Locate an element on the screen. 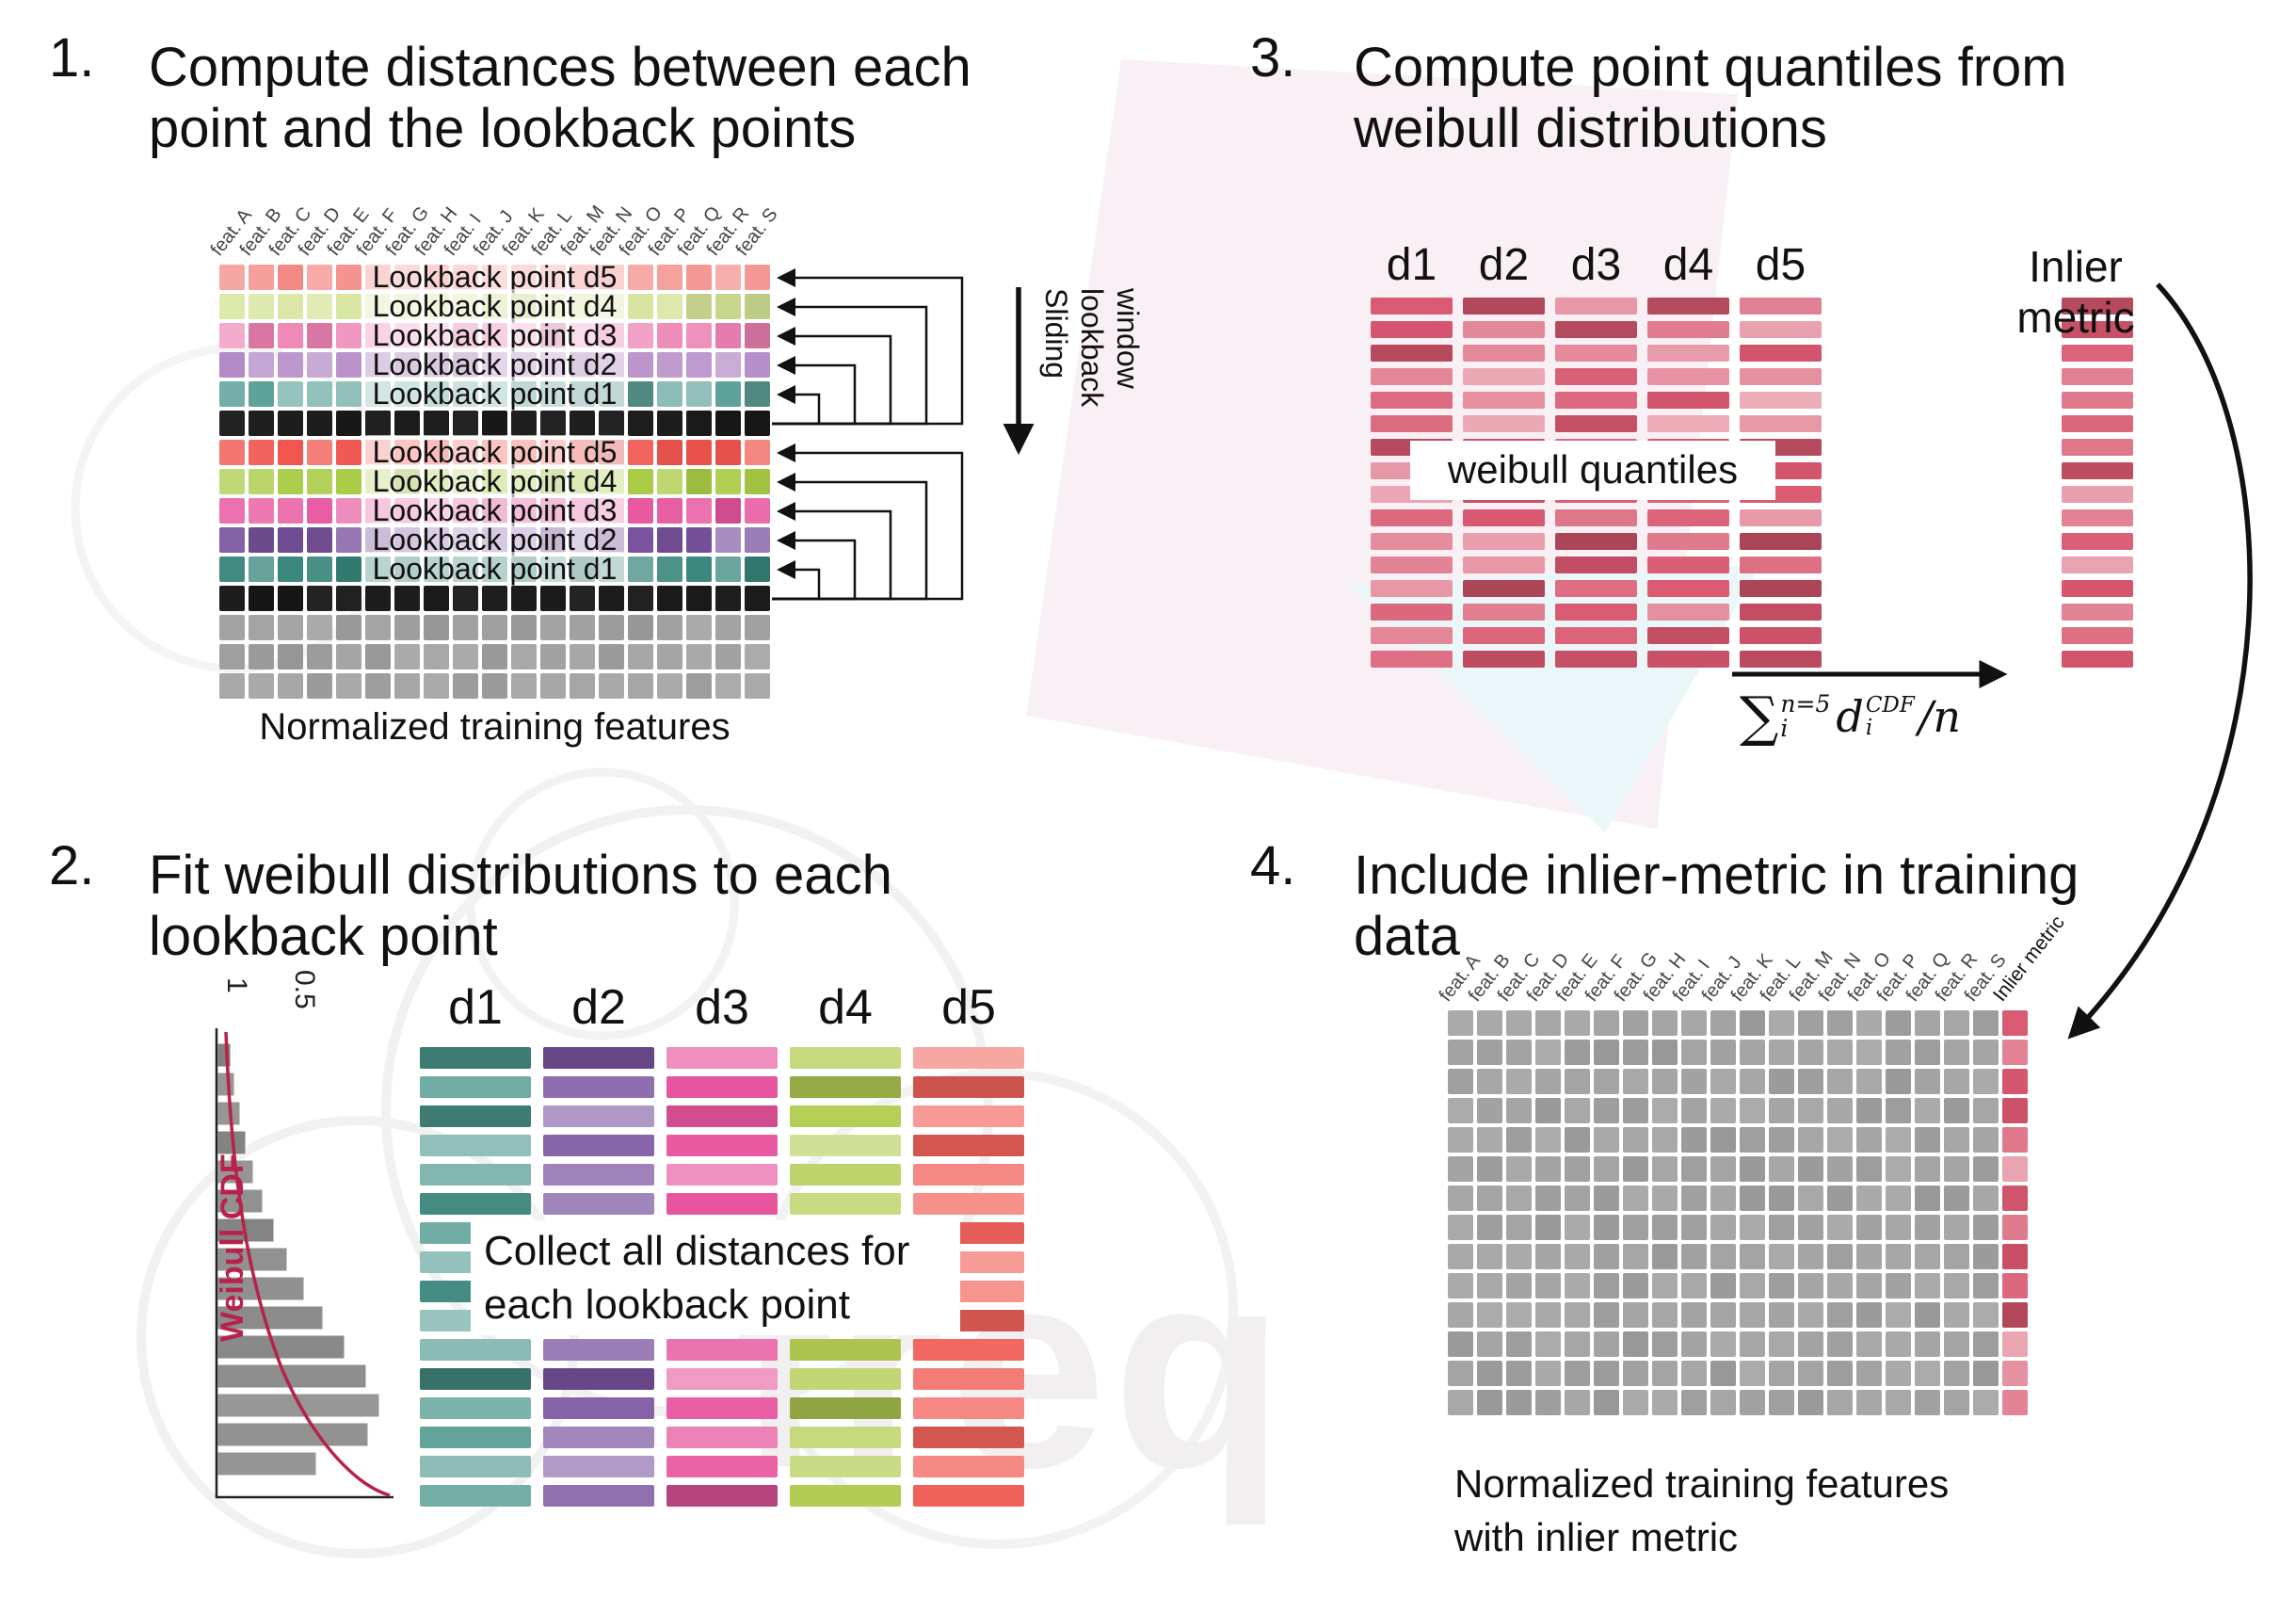  distance-variable: d is located at coordinates (1850, 716).